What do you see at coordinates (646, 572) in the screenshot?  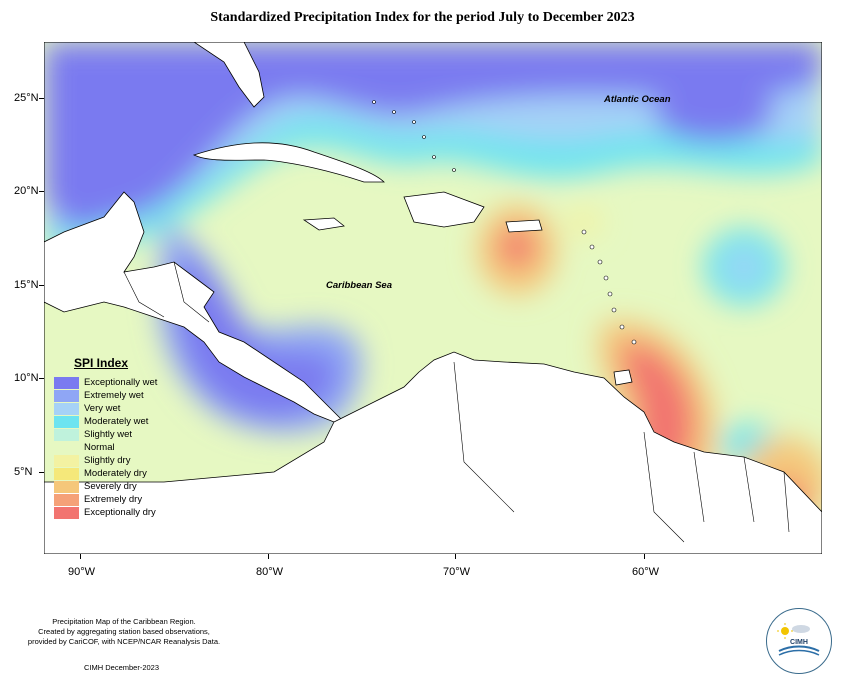 I see `lon-label-60w: 60°W` at bounding box center [646, 572].